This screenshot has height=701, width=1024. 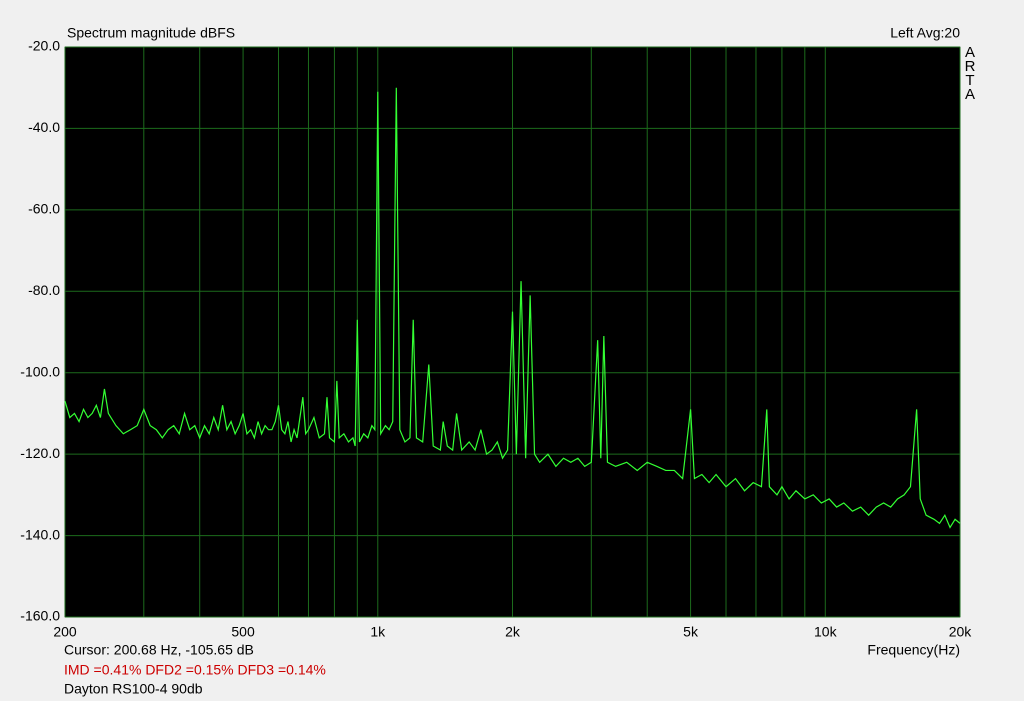 I want to click on x-tick-label: 20k, so click(x=961, y=632).